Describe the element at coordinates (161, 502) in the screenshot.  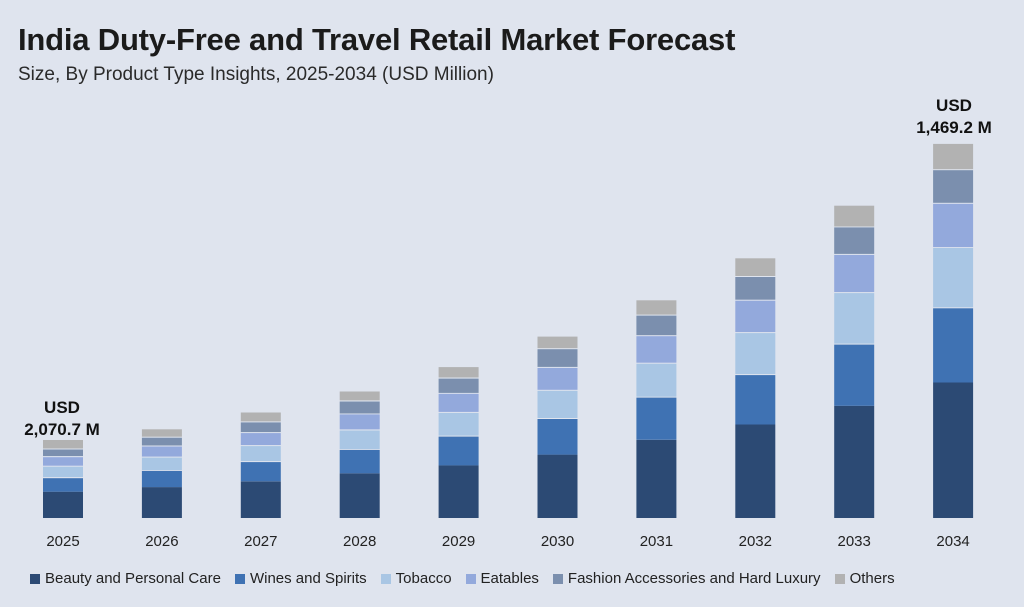
I see `bar-segment-2026-beauty-and-personal-care` at that location.